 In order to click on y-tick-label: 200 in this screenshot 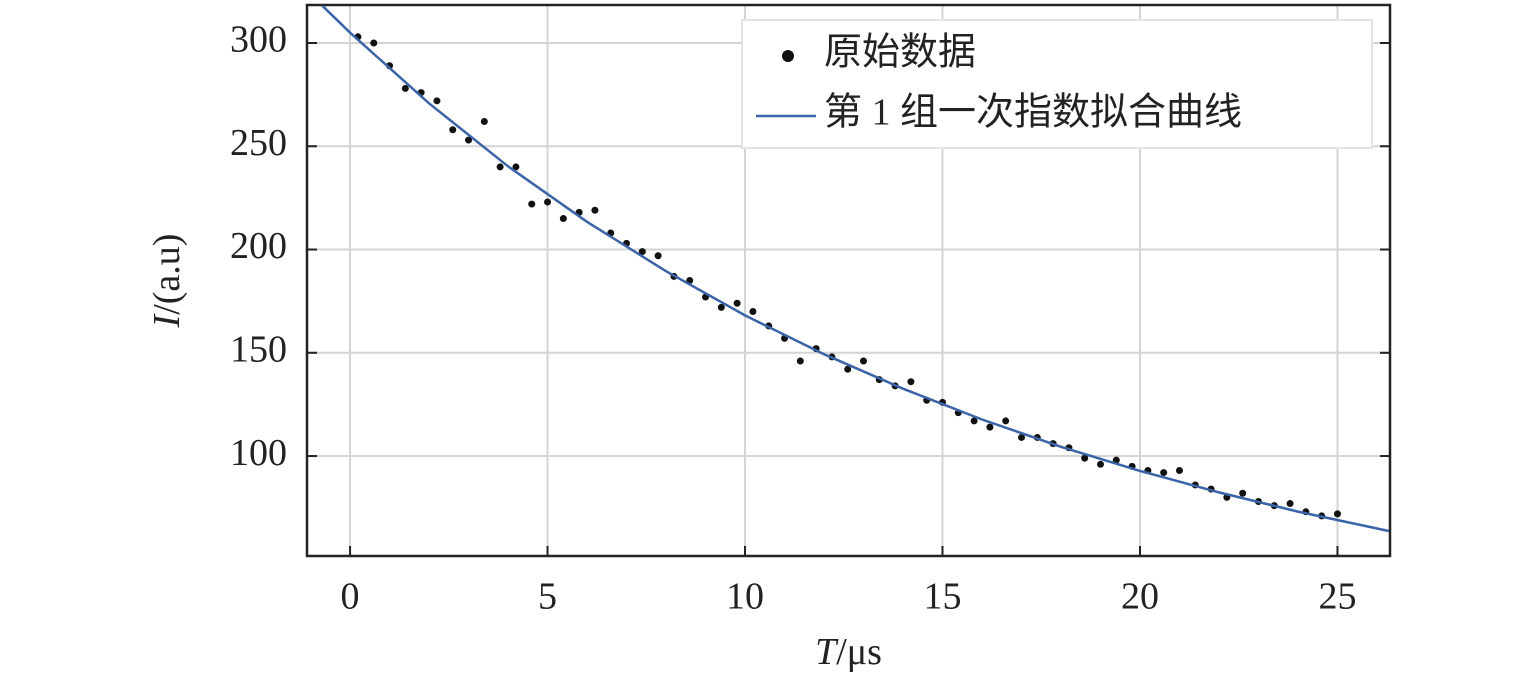, I will do `click(258, 246)`.